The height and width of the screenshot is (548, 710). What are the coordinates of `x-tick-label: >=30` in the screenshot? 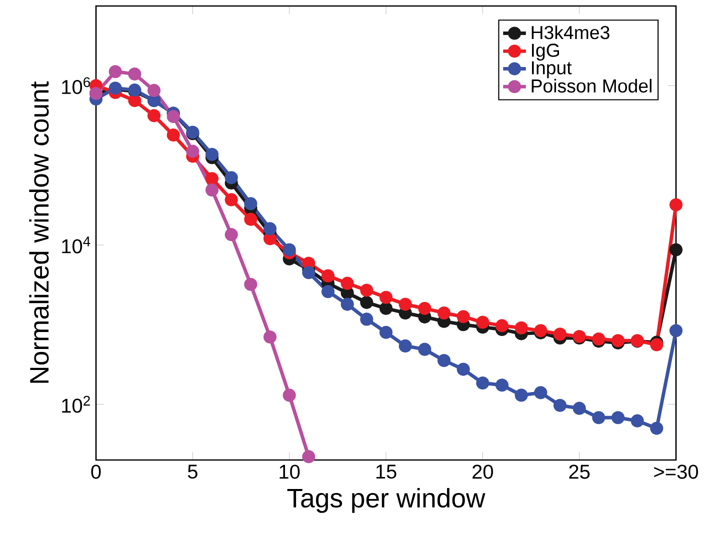 It's located at (676, 471).